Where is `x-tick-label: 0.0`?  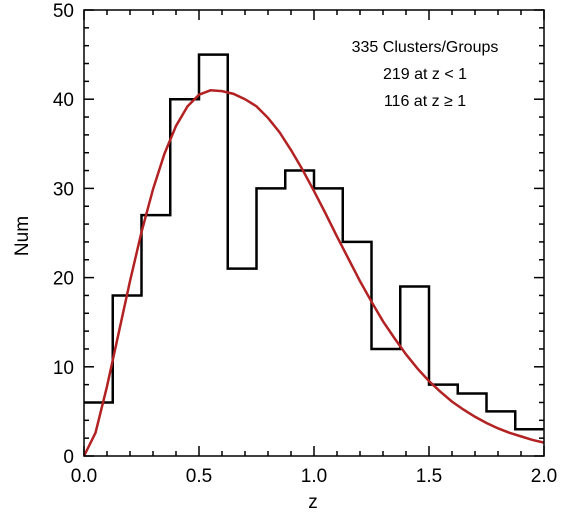
x-tick-label: 0.0 is located at coordinates (84, 476).